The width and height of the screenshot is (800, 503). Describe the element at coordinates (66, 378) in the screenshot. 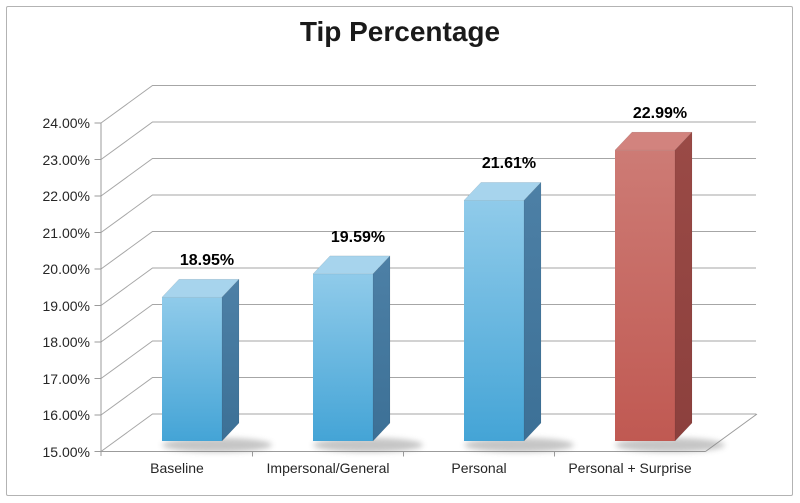

I see `y-tick-label: 17.00%` at that location.